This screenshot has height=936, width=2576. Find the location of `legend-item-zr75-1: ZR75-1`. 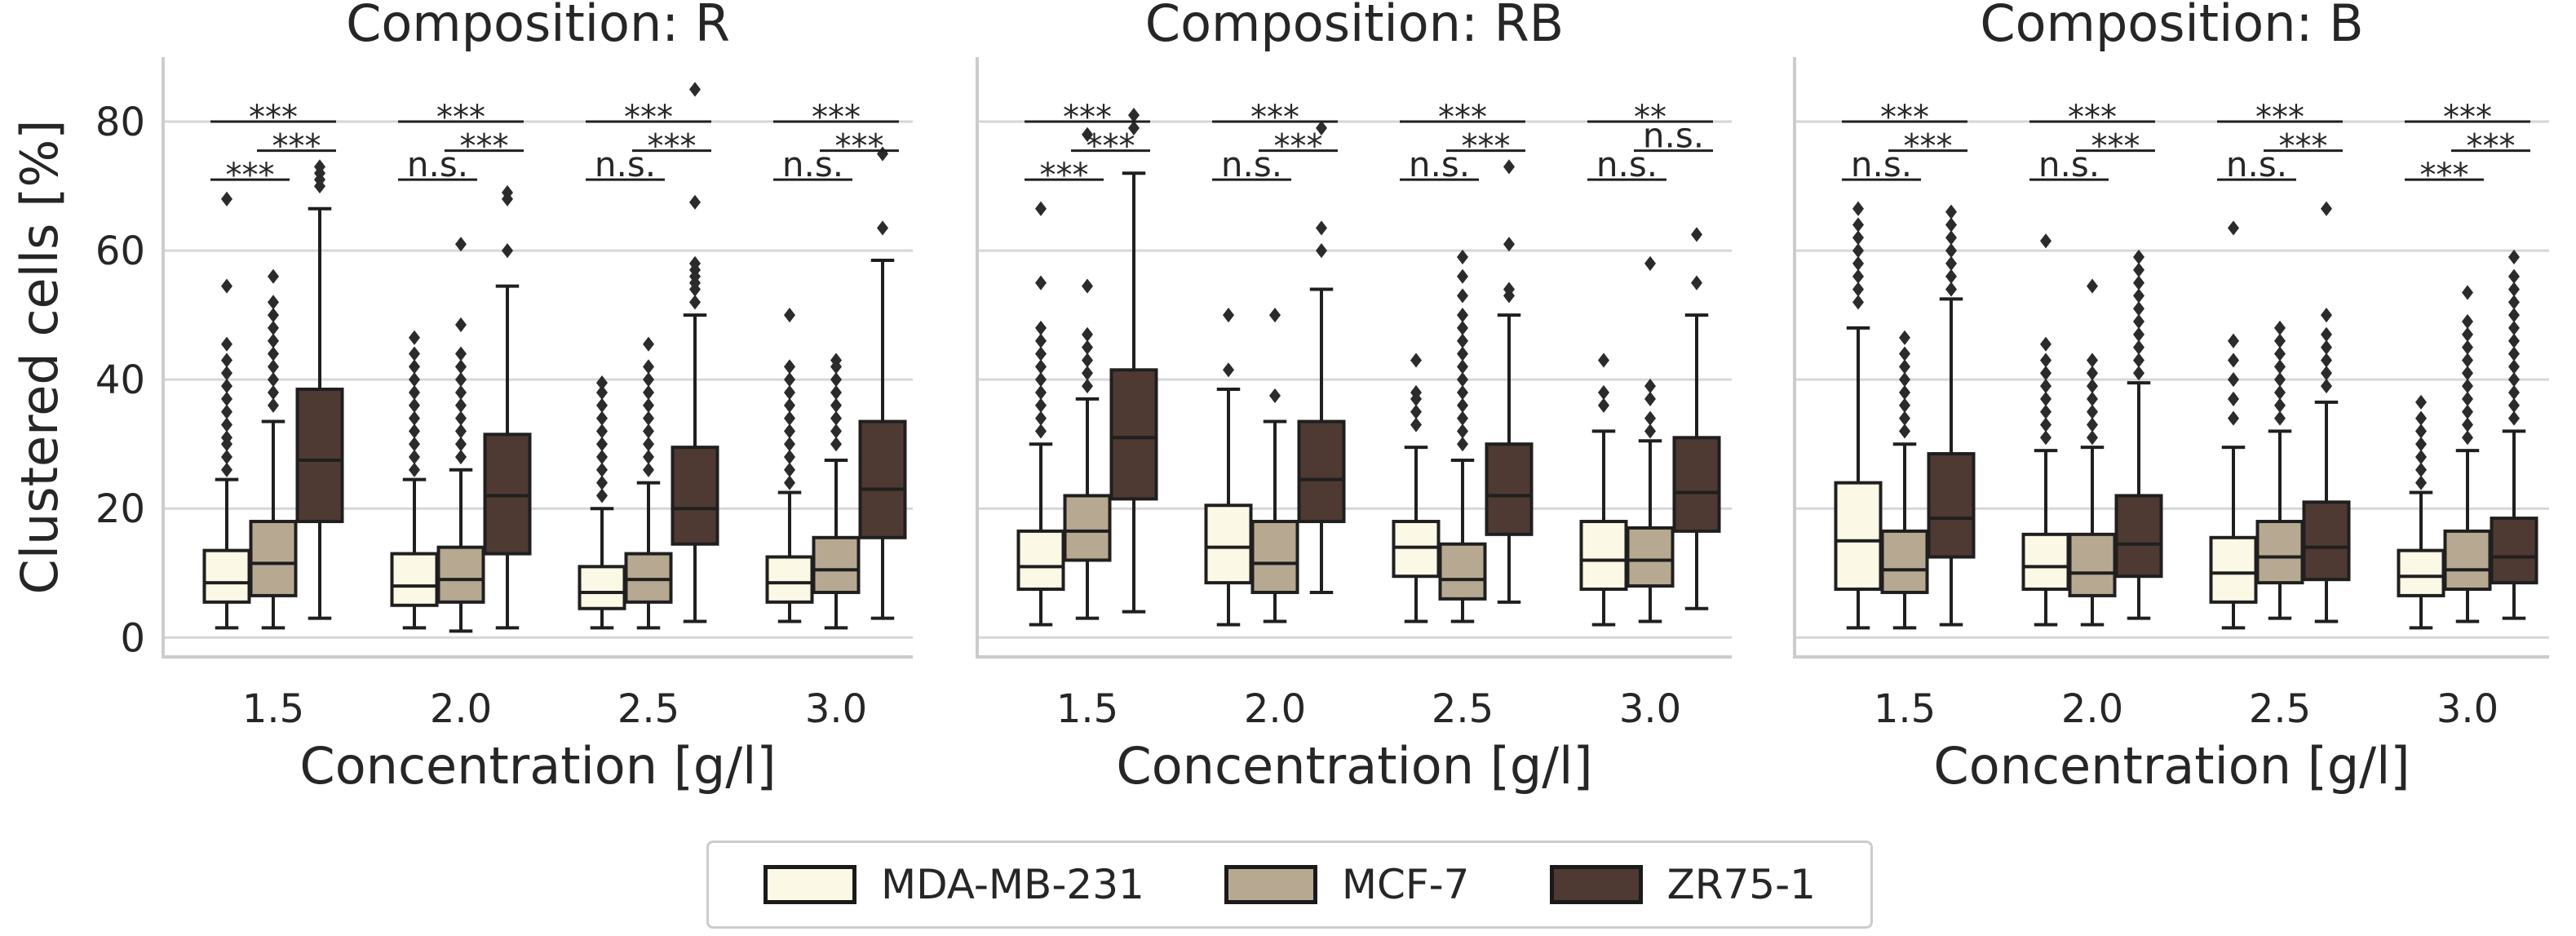

legend-item-zr75-1: ZR75-1 is located at coordinates (1682, 884).